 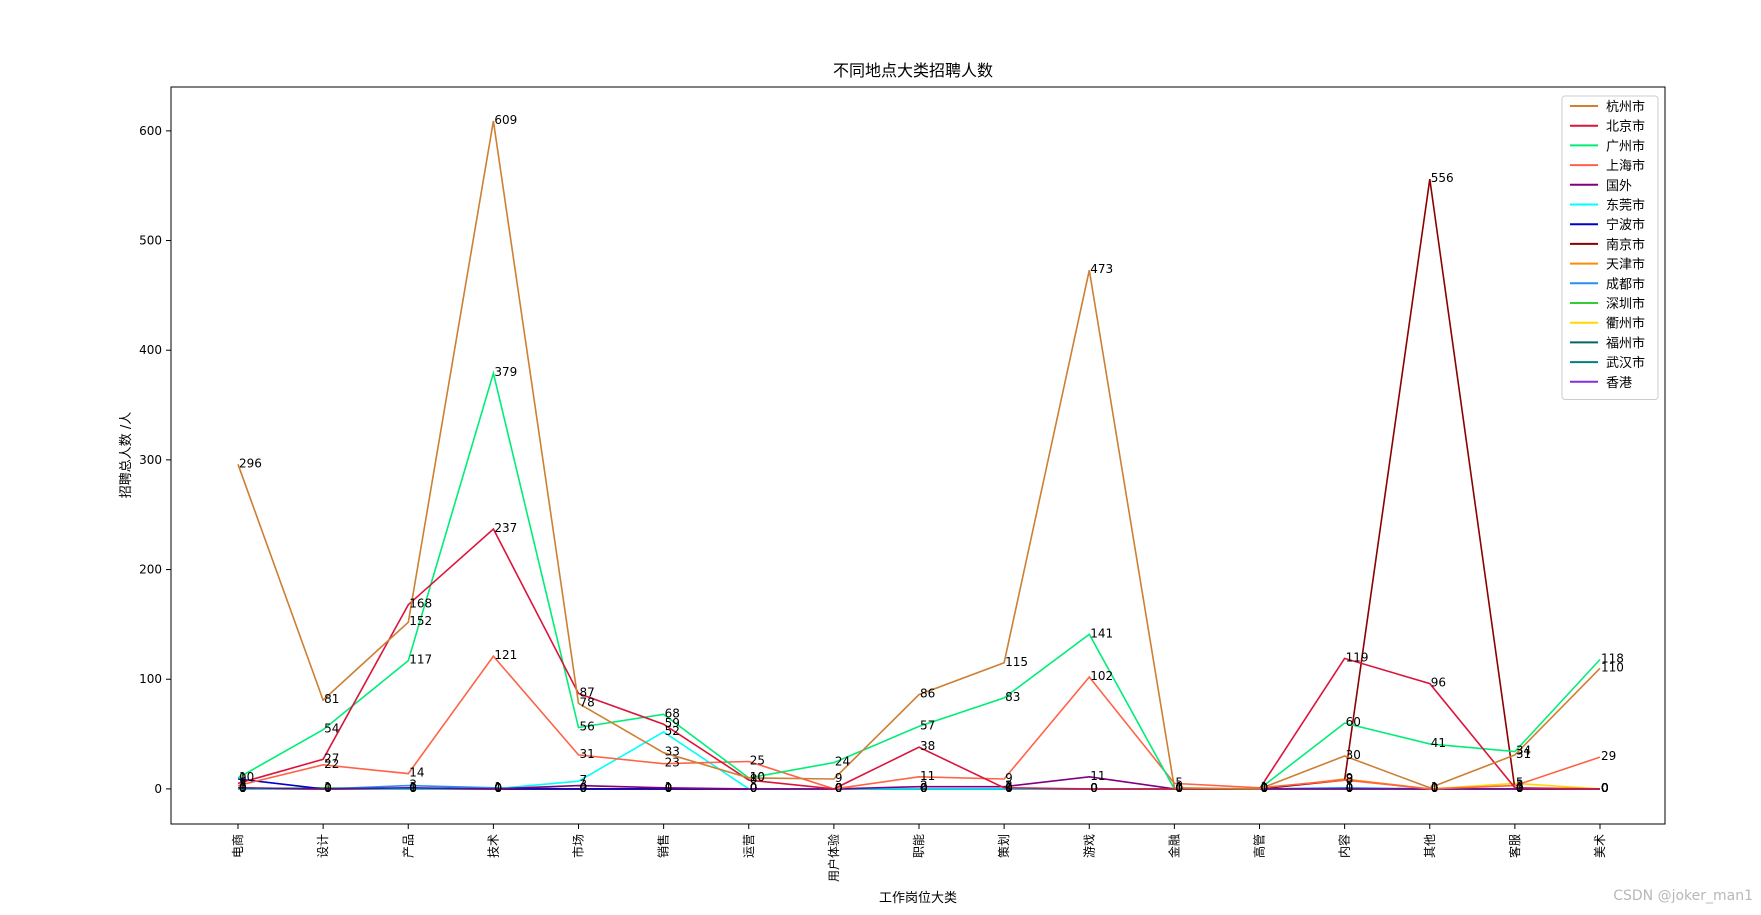 I want to click on data-label: 5, so click(x=1179, y=782).